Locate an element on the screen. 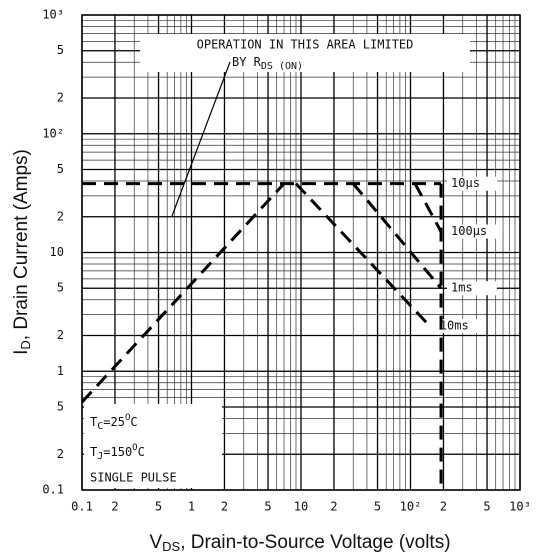  series-label: 1ms is located at coordinates (462, 288).